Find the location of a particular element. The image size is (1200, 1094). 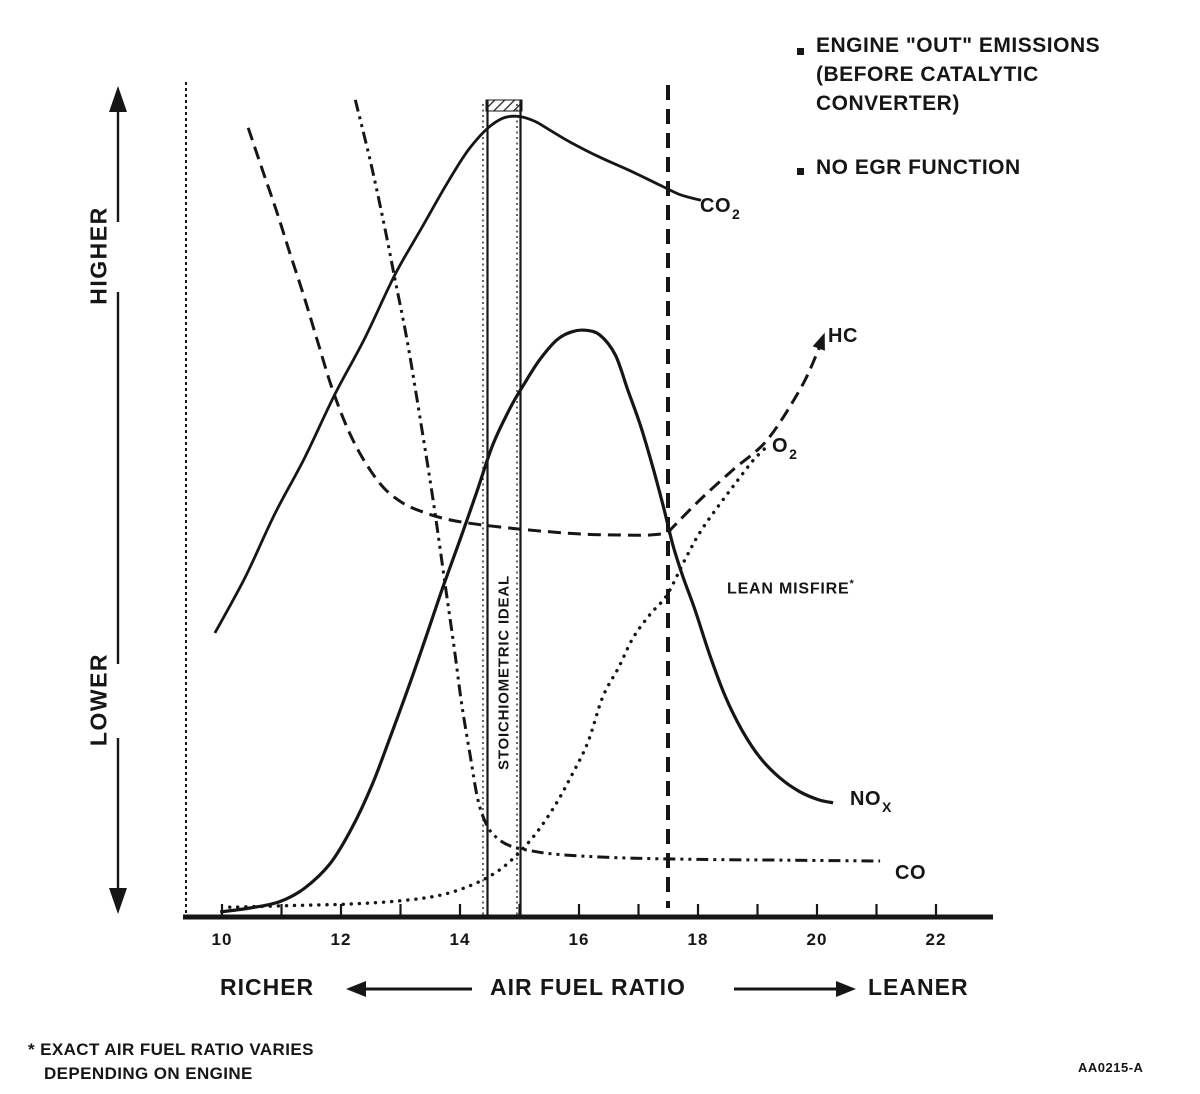

o2-curve-label: O2 is located at coordinates (785, 448).